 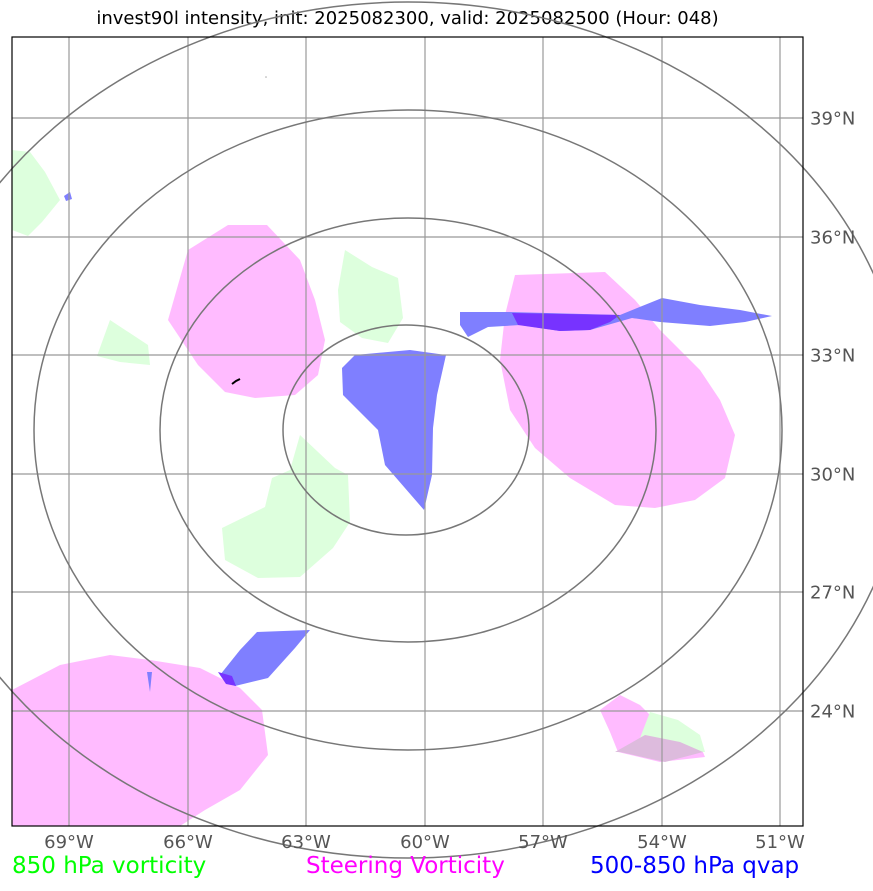 I want to click on legend-steering-vorticity: Steering Vorticity, so click(x=405, y=866).